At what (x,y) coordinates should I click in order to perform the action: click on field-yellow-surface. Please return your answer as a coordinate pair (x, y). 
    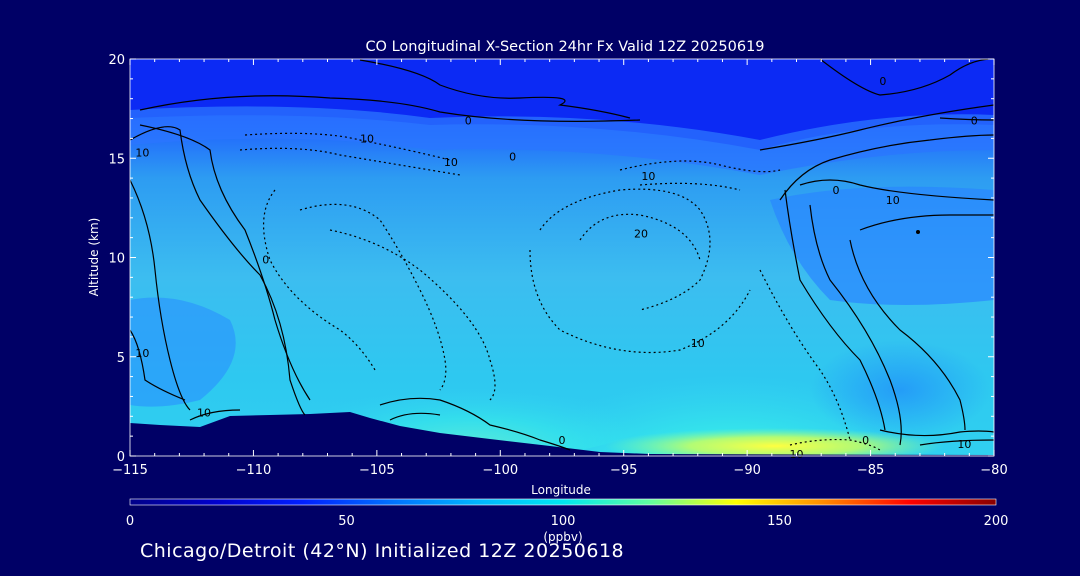
    Looking at the image, I should click on (775, 442).